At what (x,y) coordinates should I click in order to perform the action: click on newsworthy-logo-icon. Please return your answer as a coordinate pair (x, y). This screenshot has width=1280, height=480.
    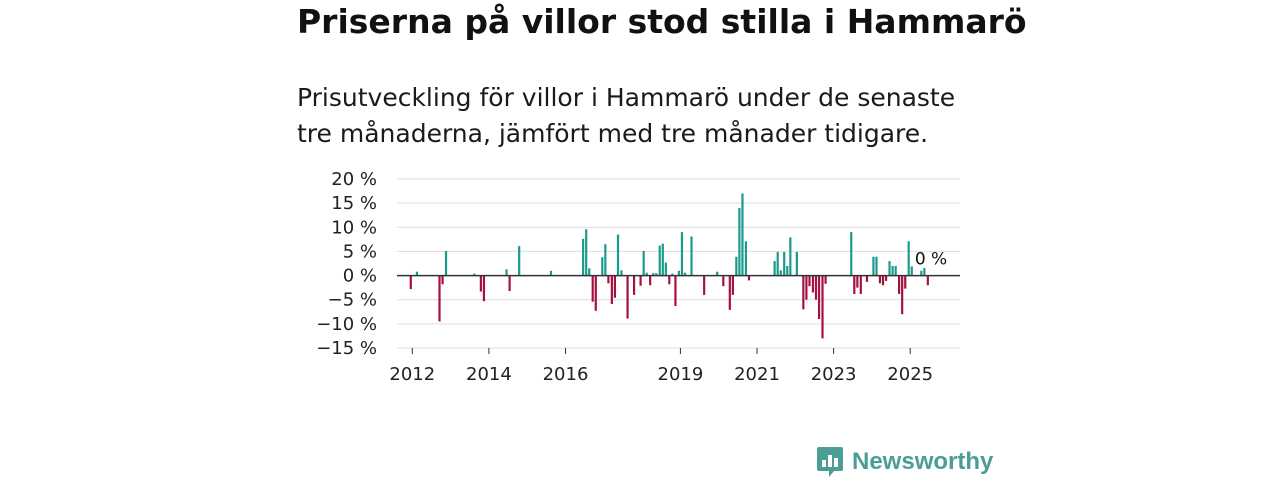
    Looking at the image, I should click on (830, 462).